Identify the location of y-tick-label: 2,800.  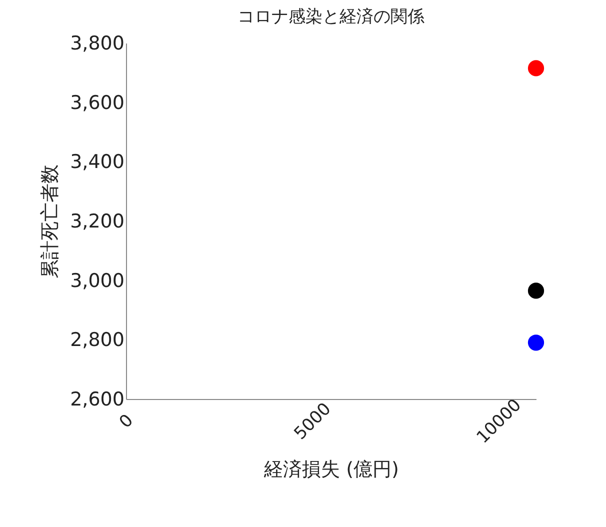
(97, 340).